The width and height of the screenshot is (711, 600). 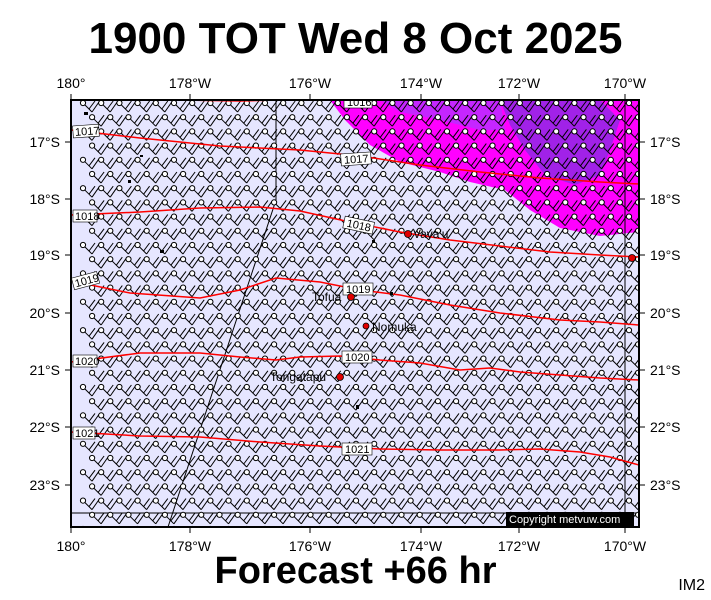 What do you see at coordinates (190, 83) in the screenshot?
I see `lon-label-top: 178°W` at bounding box center [190, 83].